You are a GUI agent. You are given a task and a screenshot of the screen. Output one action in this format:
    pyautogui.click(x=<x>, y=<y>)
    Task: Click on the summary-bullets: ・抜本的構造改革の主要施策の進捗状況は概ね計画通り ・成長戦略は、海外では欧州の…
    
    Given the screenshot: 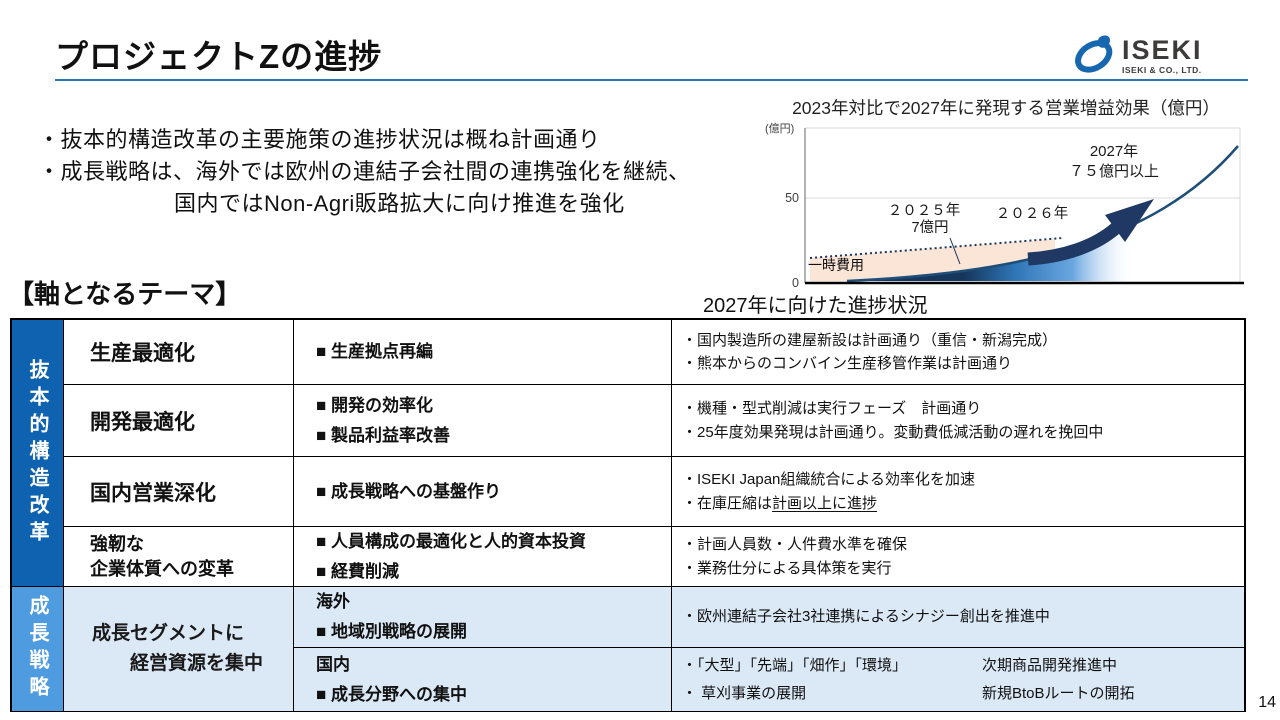 What is the action you would take?
    pyautogui.click(x=364, y=172)
    